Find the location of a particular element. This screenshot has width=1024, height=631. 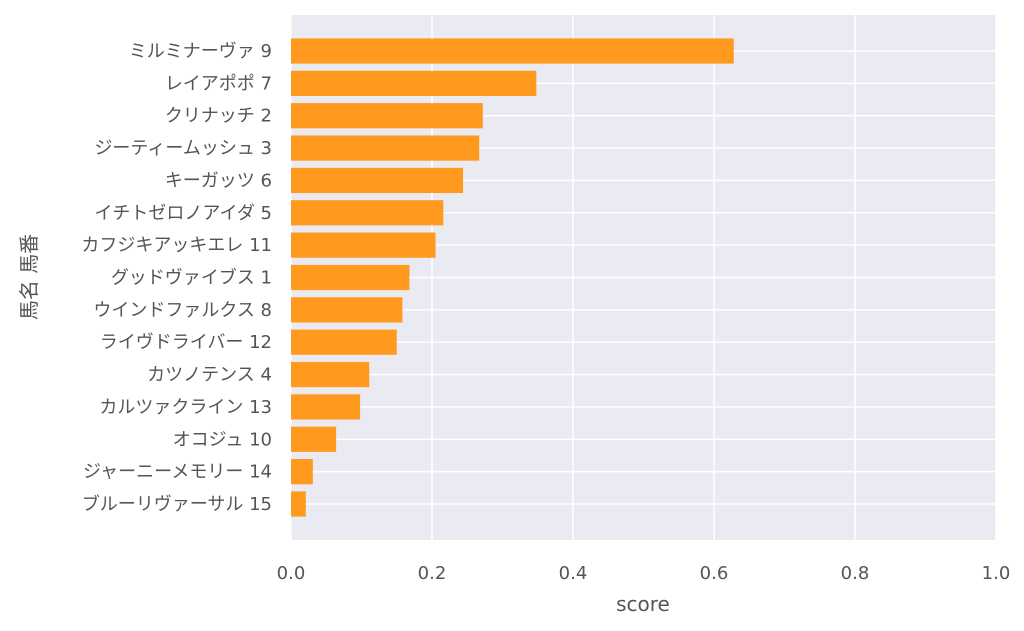

y-tick-label: カフジキアッキエレ 11 is located at coordinates (176, 245).